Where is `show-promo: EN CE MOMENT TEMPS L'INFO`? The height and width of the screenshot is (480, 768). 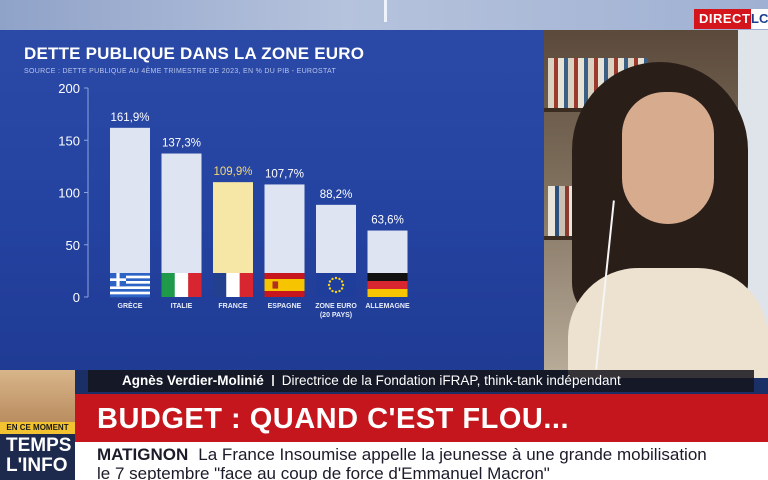 show-promo: EN CE MOMENT TEMPS L'INFO is located at coordinates (37, 425).